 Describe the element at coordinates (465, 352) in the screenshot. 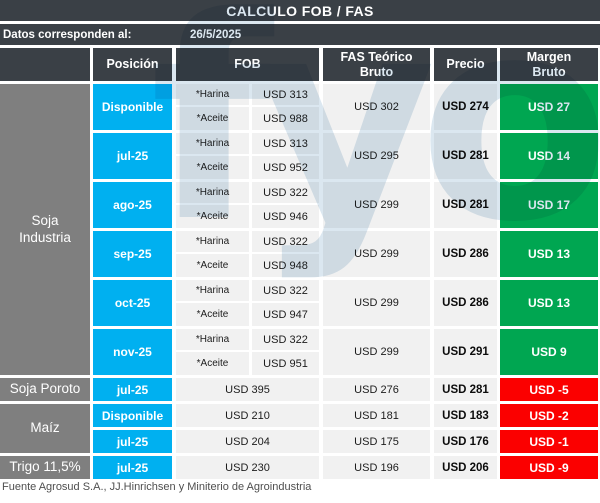

I see `price-value: USD 291` at that location.